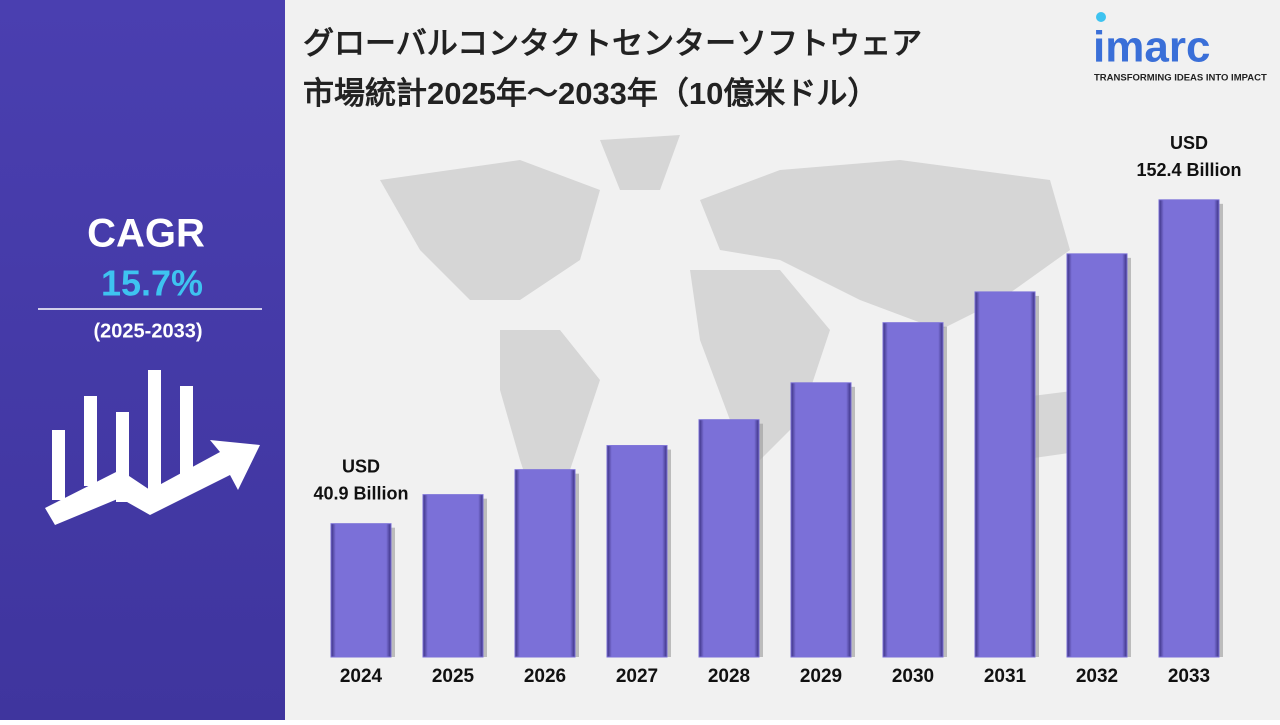 This screenshot has width=1280, height=725. Describe the element at coordinates (590, 93) in the screenshot. I see `chart-title-line: 市場統計2025年～2033年（10億米ドル）` at that location.